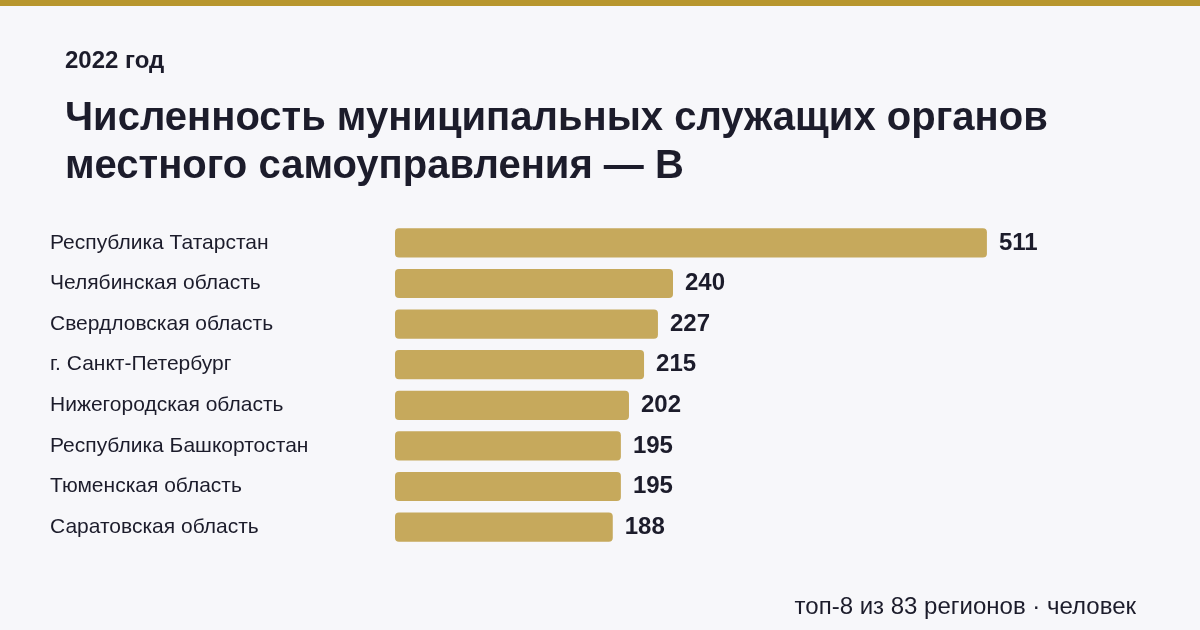  What do you see at coordinates (146, 485) in the screenshot?
I see `y-tick-label: Тюменская область` at bounding box center [146, 485].